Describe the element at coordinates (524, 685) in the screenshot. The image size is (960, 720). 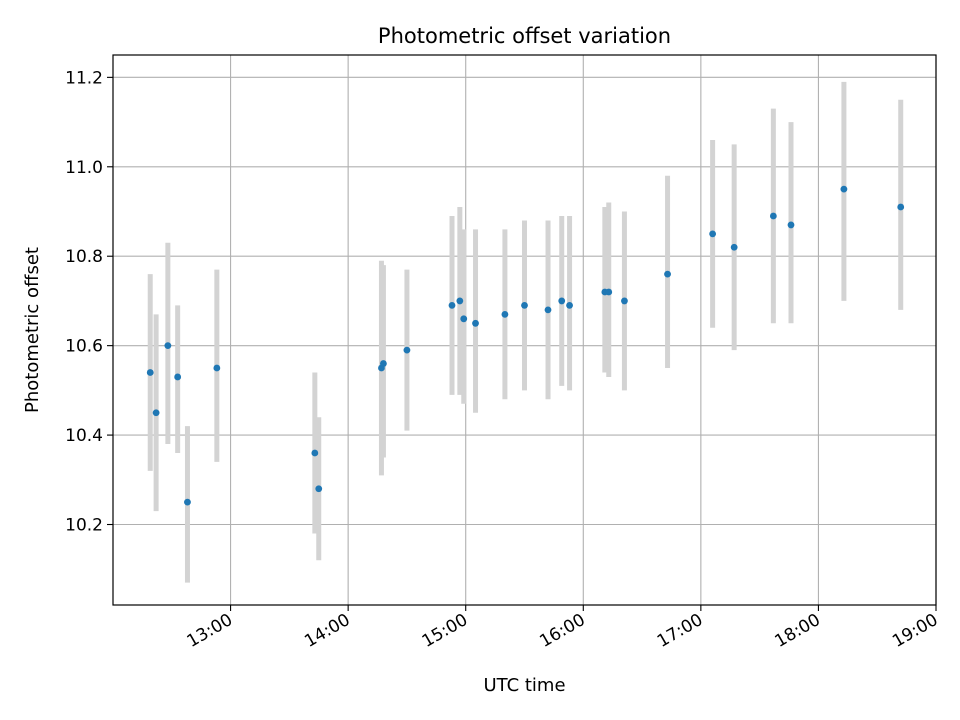
I see `x-axis-label: UTC time` at that location.